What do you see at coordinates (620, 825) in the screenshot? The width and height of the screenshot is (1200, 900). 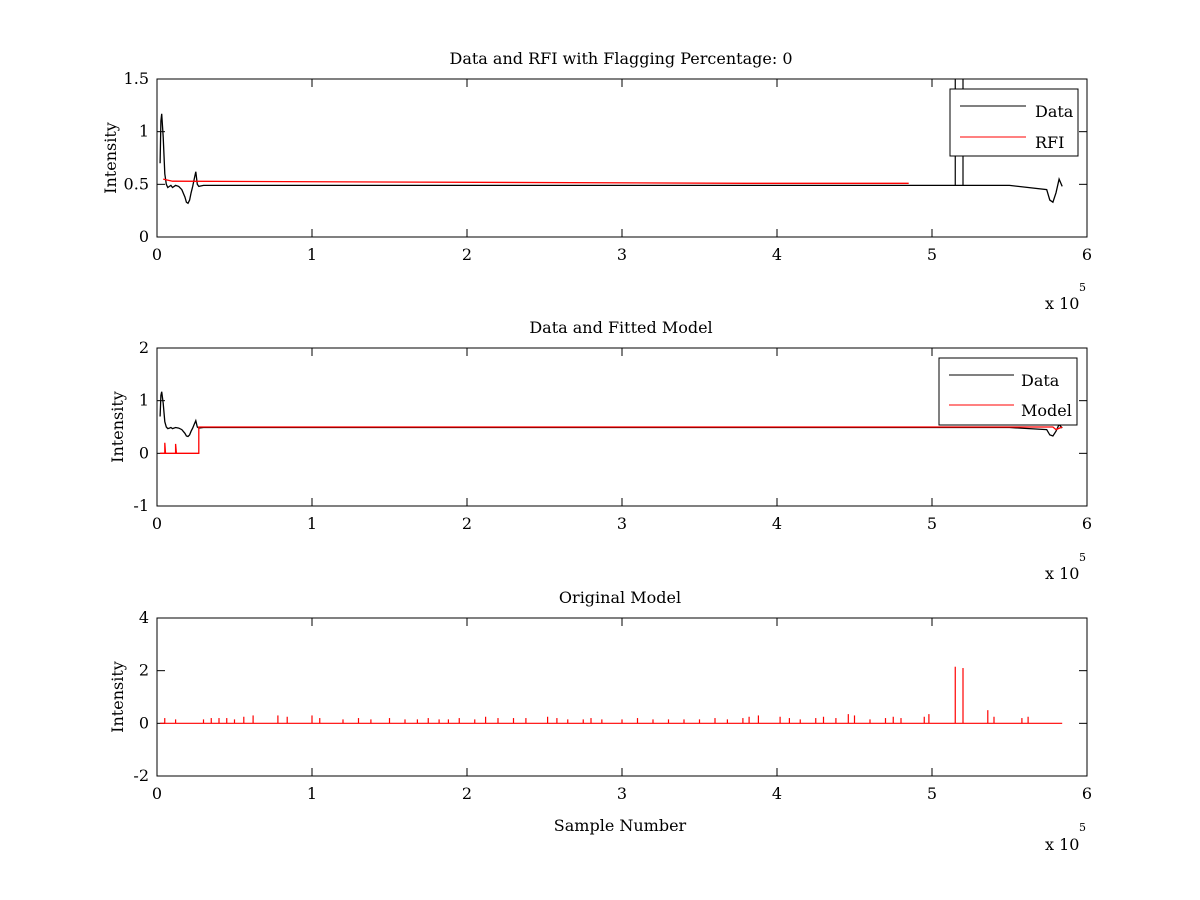 I see `panel-3-xlabel: Sample Number` at bounding box center [620, 825].